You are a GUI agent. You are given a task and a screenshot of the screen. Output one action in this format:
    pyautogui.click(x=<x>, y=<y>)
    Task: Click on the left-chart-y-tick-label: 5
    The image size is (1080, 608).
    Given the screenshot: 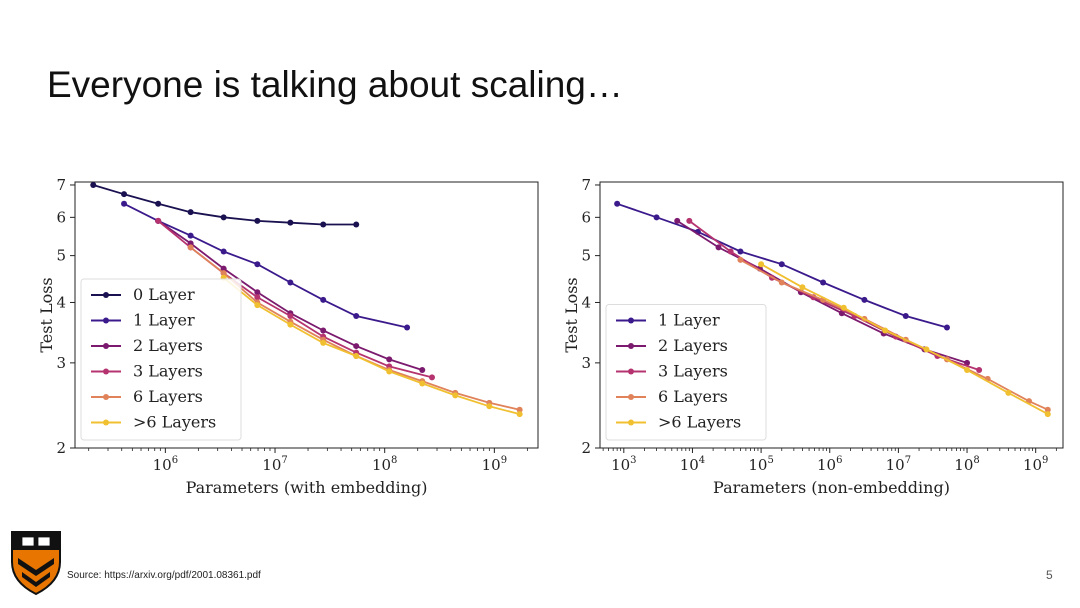 What is the action you would take?
    pyautogui.click(x=61, y=256)
    